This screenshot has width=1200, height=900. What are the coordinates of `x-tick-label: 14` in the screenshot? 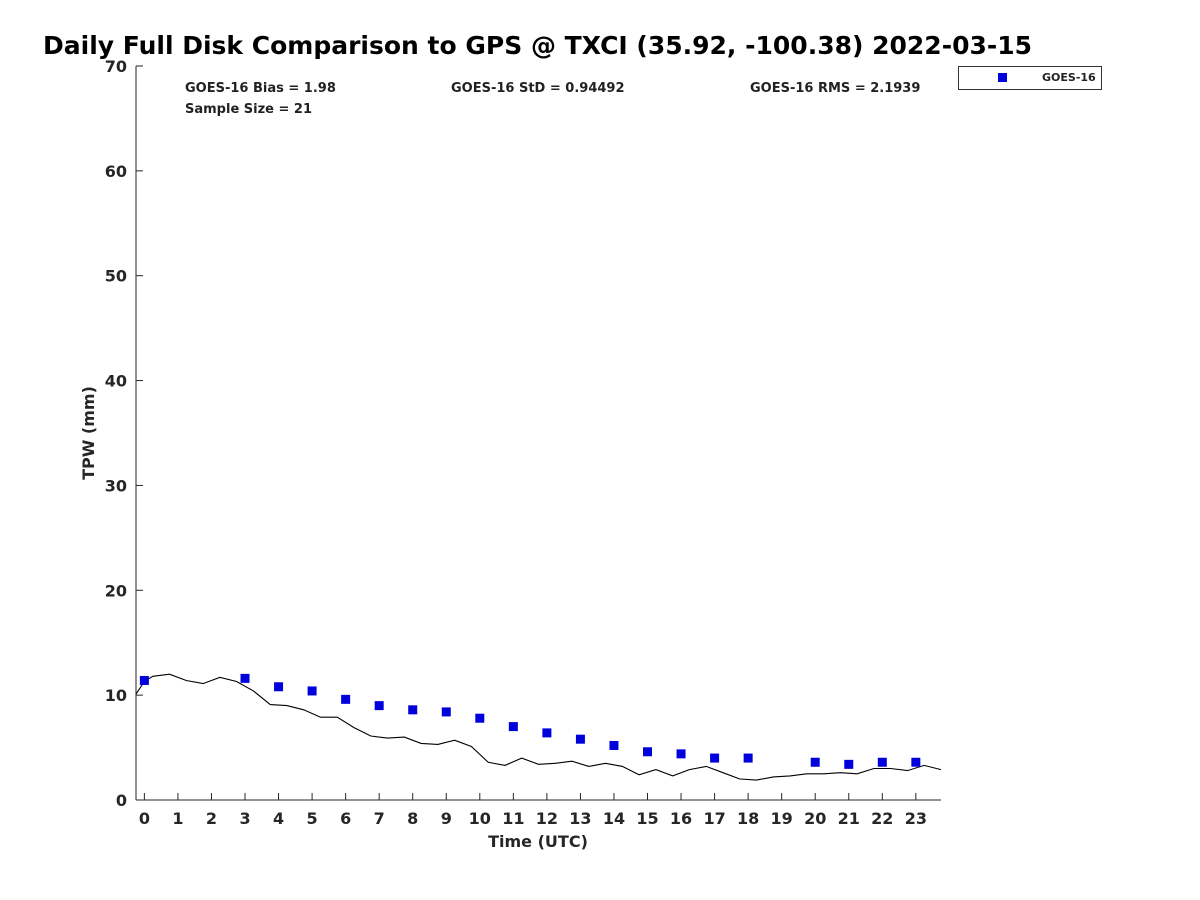 It's located at (614, 818).